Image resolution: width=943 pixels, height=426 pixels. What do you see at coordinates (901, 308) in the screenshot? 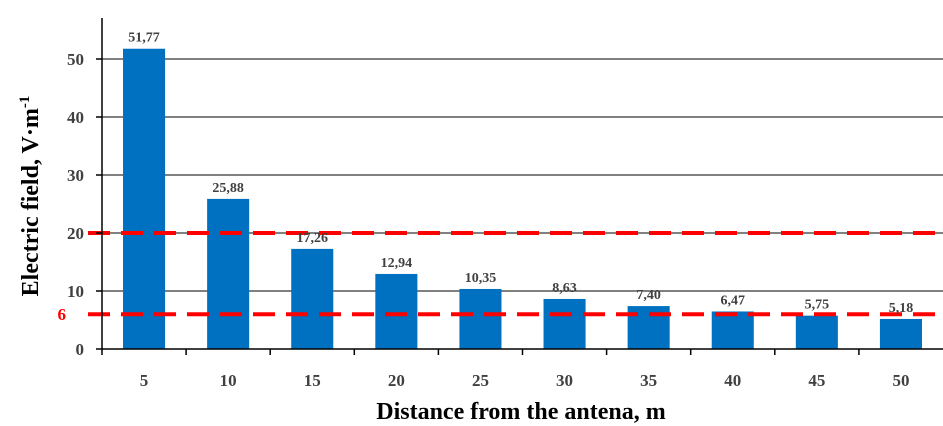
I see `data-label-50: 5,18` at bounding box center [901, 308].